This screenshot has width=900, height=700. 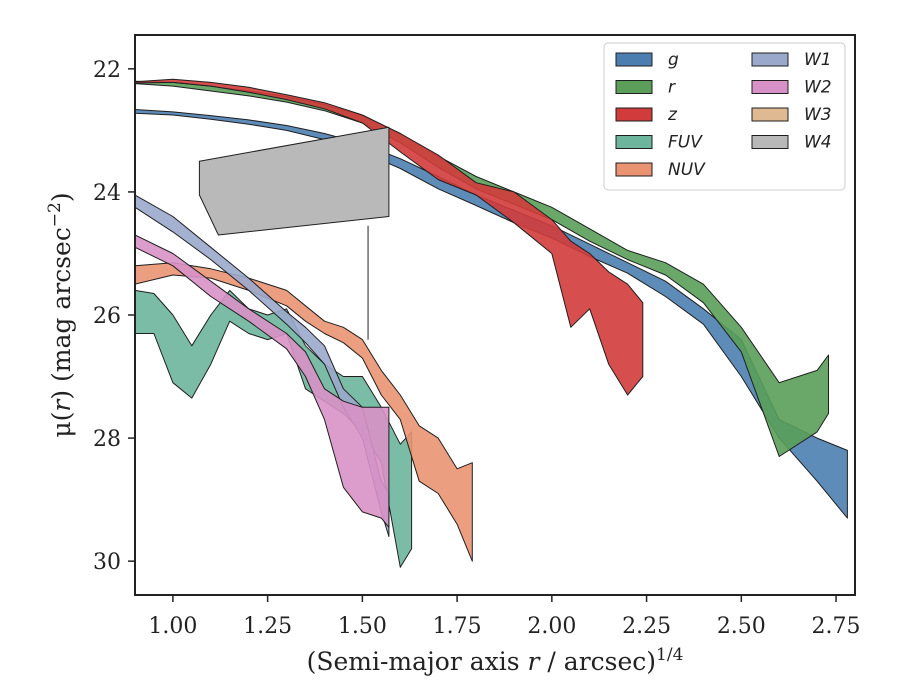 What do you see at coordinates (634, 114) in the screenshot?
I see `legend-swatch-z` at bounding box center [634, 114].